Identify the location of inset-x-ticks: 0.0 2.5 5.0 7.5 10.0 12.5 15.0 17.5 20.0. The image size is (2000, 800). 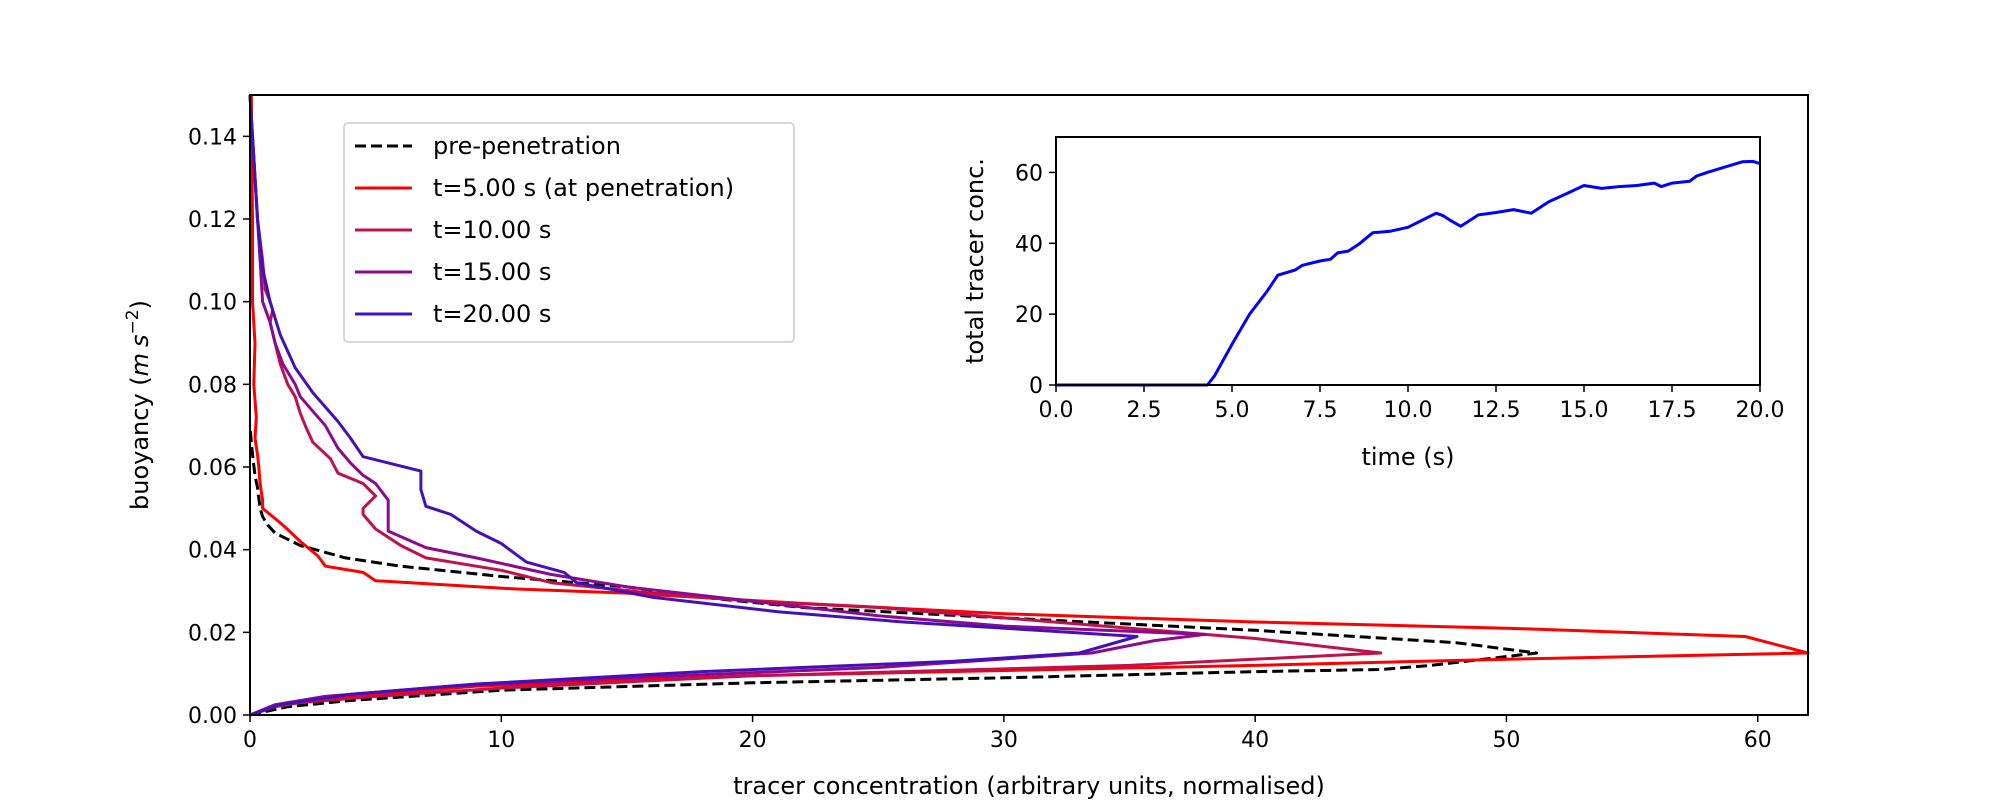
(1412, 404).